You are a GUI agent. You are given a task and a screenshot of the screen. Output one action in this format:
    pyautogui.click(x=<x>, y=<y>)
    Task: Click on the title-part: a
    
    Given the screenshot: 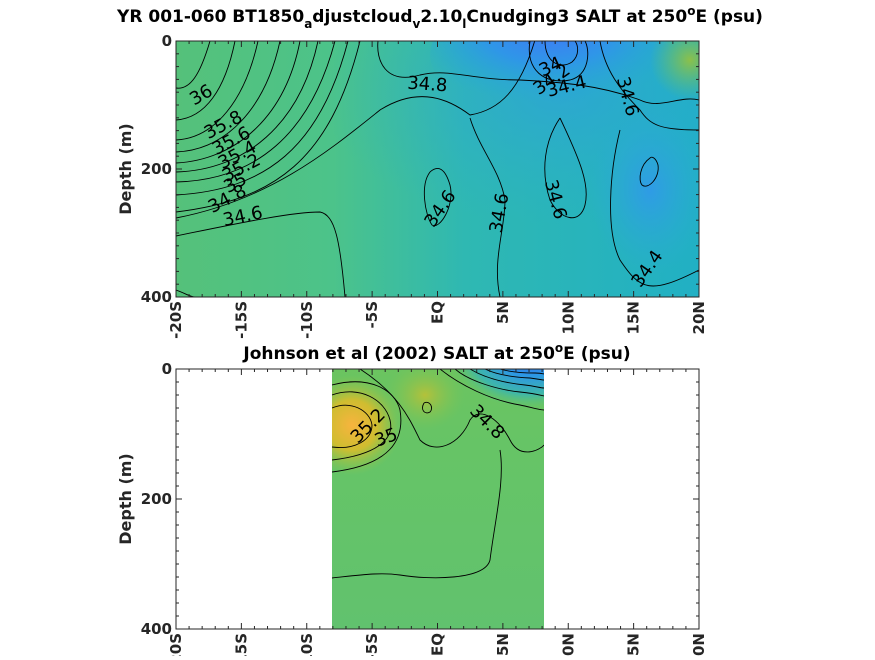 What is the action you would take?
    pyautogui.click(x=308, y=24)
    